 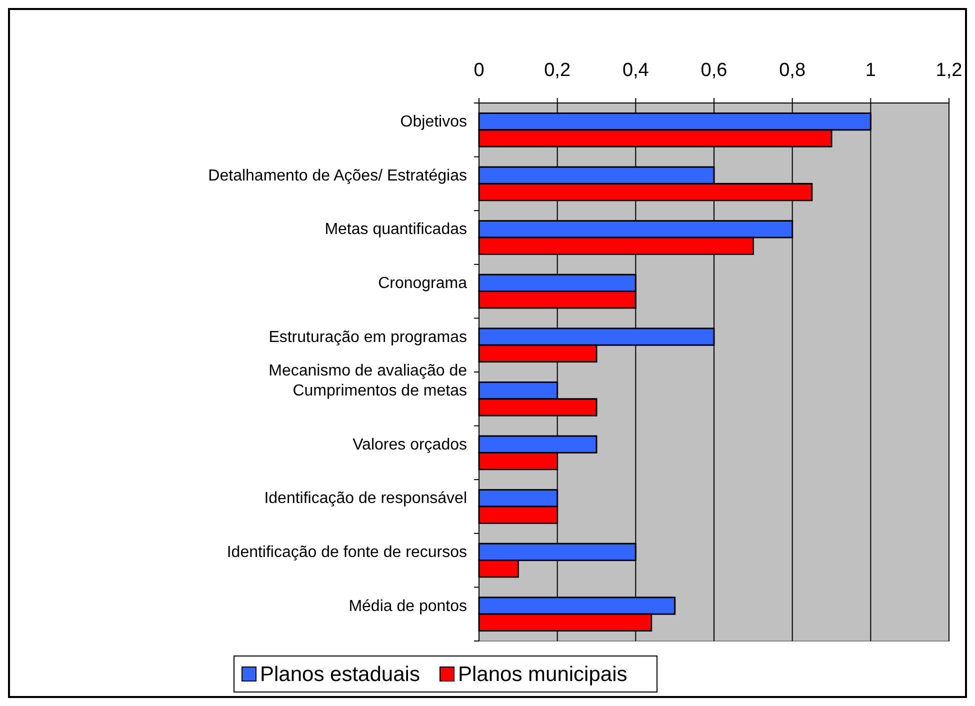 I want to click on y-tick-label: Estruturação em programas, so click(x=367, y=337).